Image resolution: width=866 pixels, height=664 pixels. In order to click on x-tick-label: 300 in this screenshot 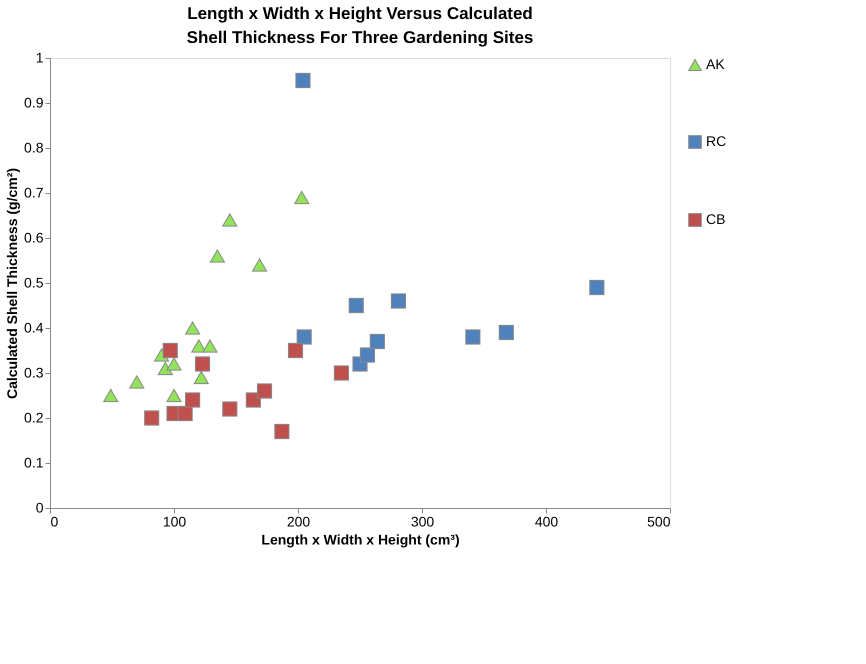, I will do `click(422, 522)`.